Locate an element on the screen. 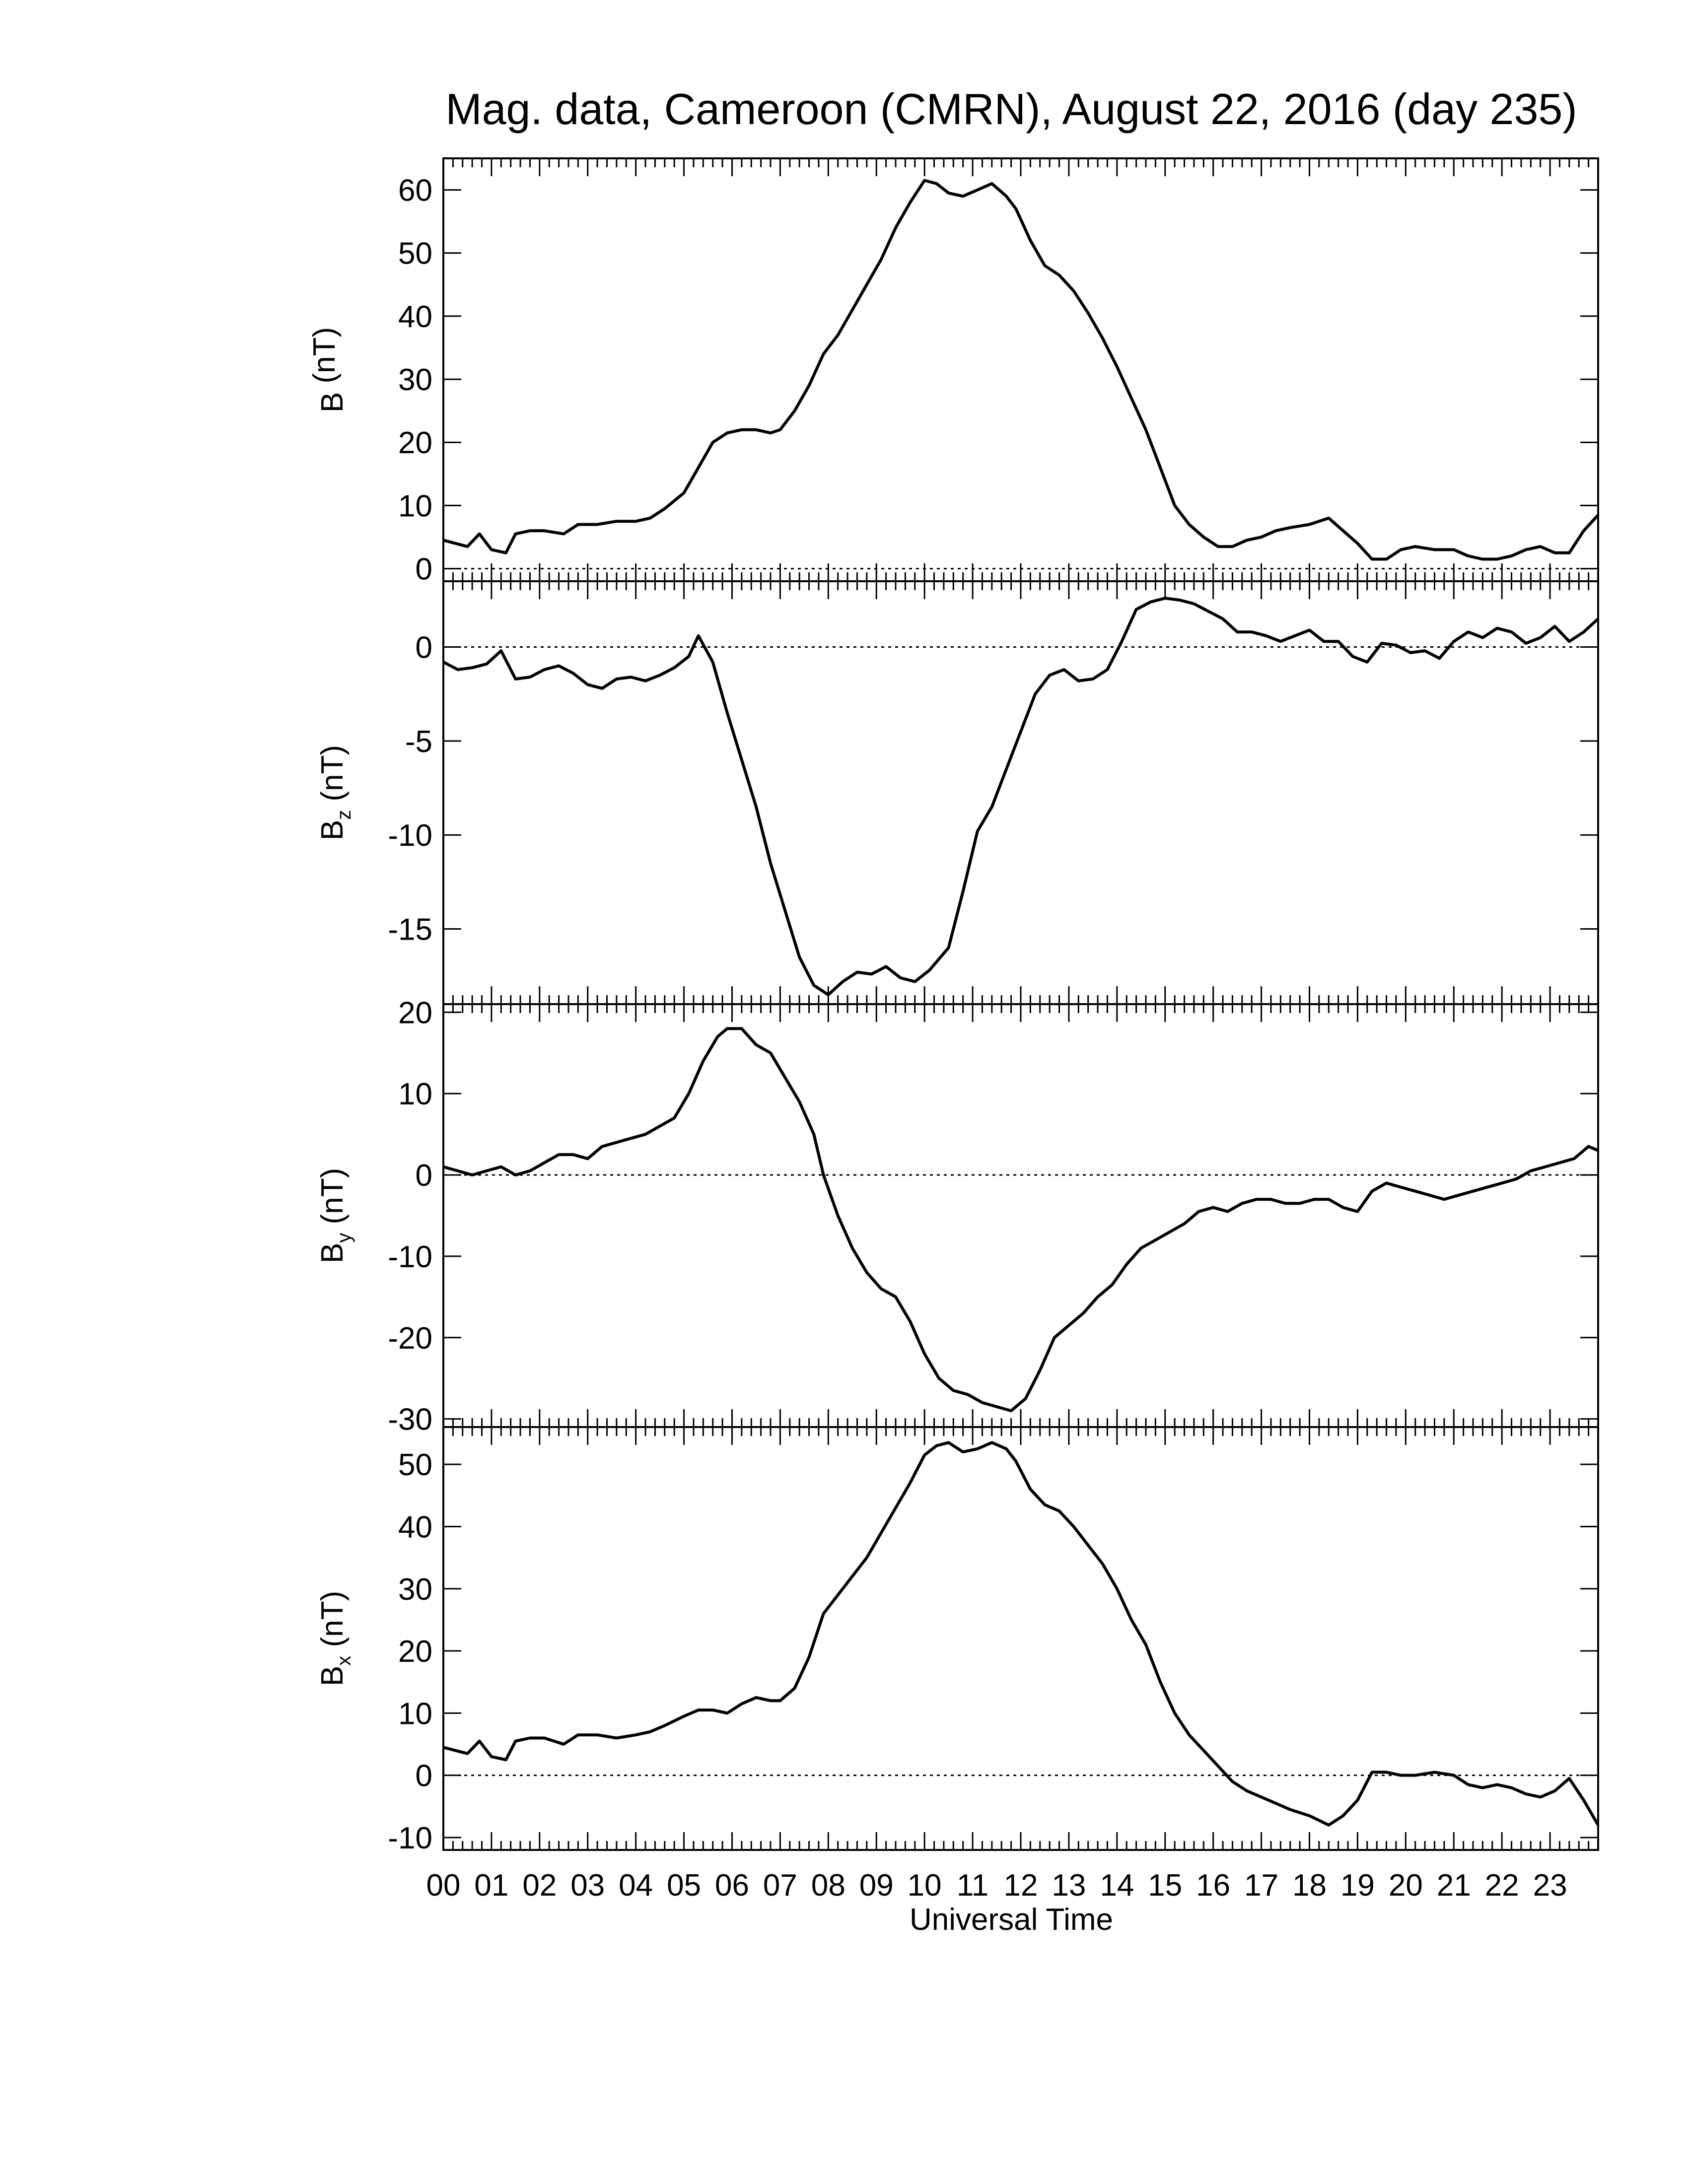  x-tick-label: 09 is located at coordinates (876, 1885).